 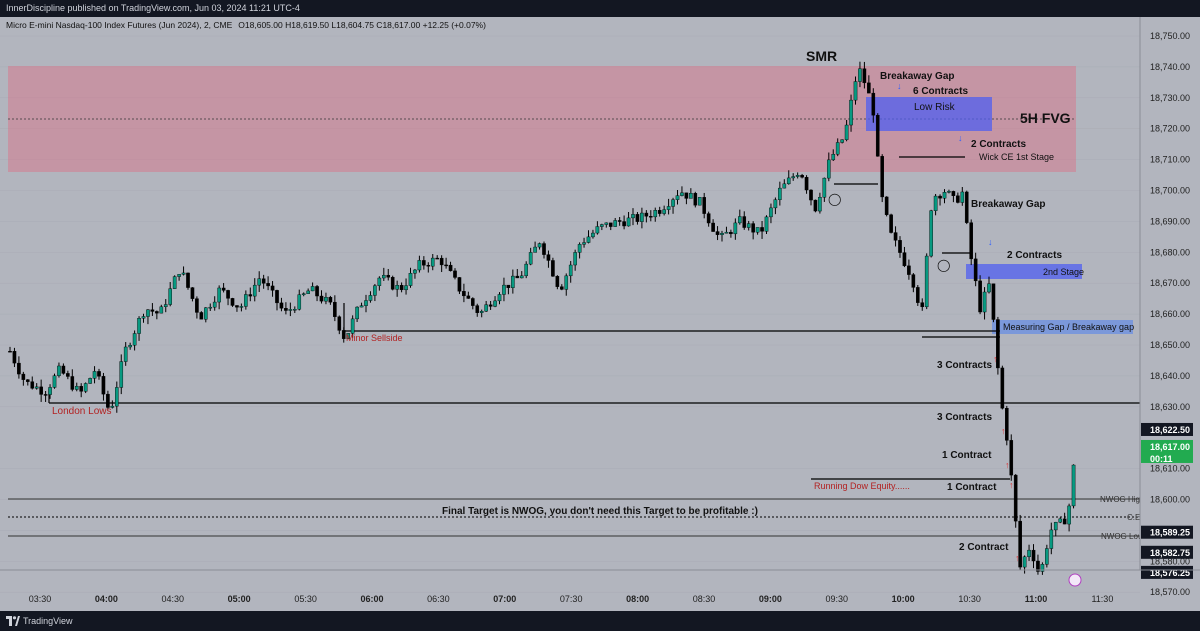 I want to click on price-tag-bg, so click(x=1167, y=457).